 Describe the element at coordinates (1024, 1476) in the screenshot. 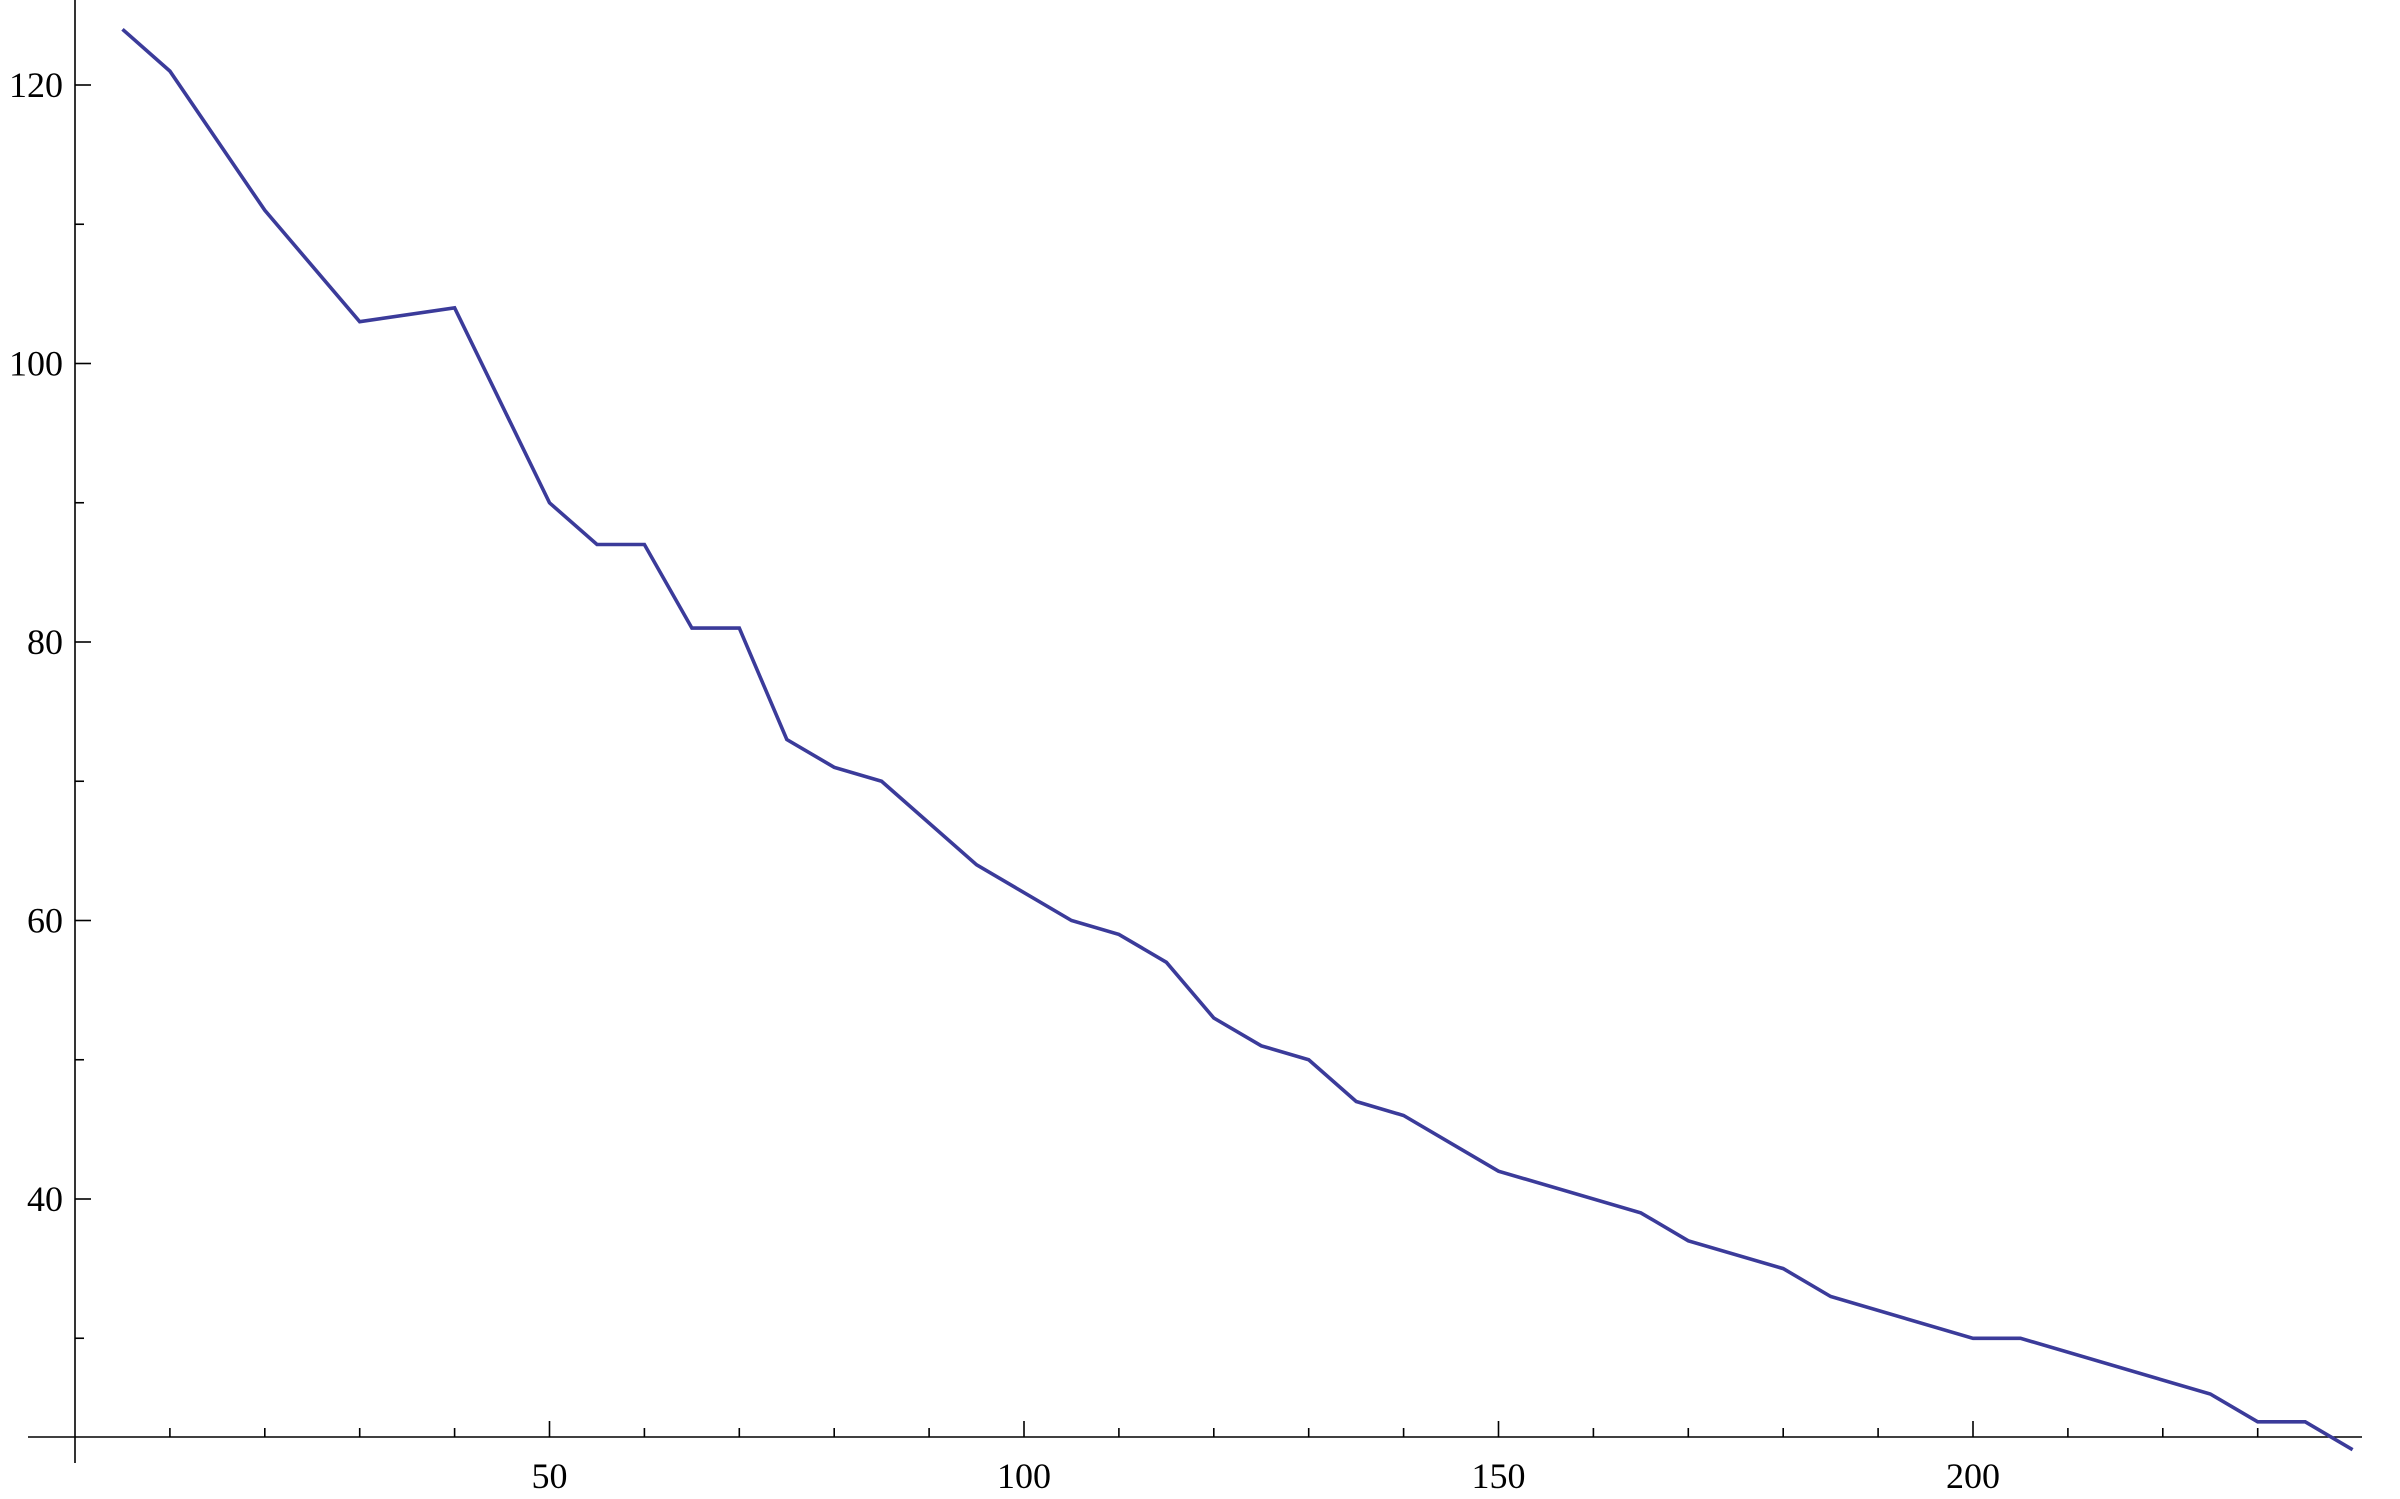

I see `x-tick-label: 100` at that location.